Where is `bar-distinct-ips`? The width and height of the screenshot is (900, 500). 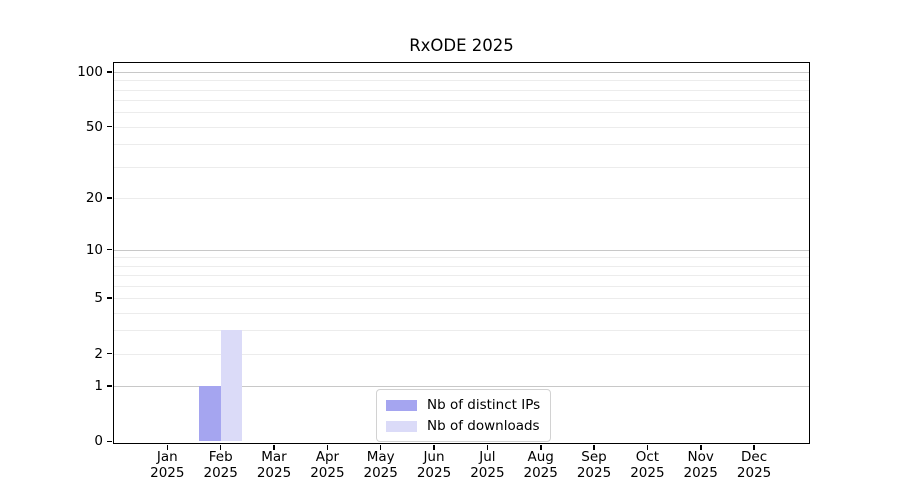 bar-distinct-ips is located at coordinates (210, 413).